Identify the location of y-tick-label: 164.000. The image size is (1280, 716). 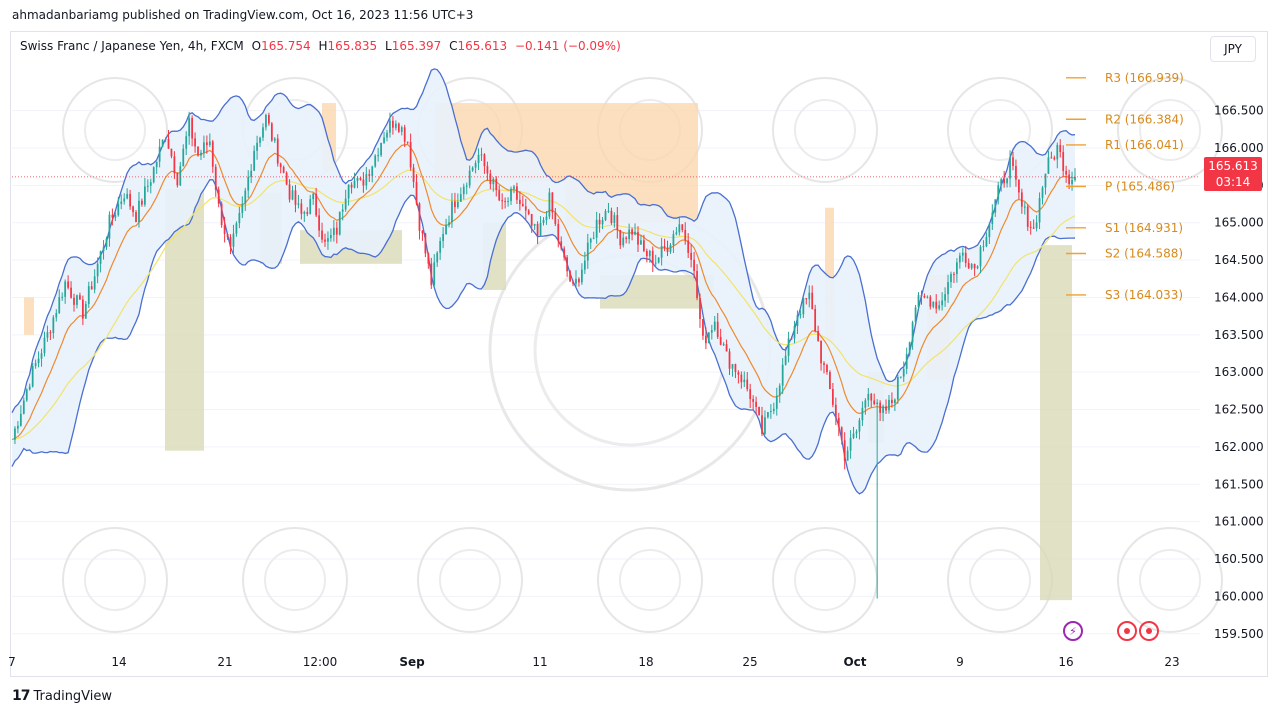
(1239, 297).